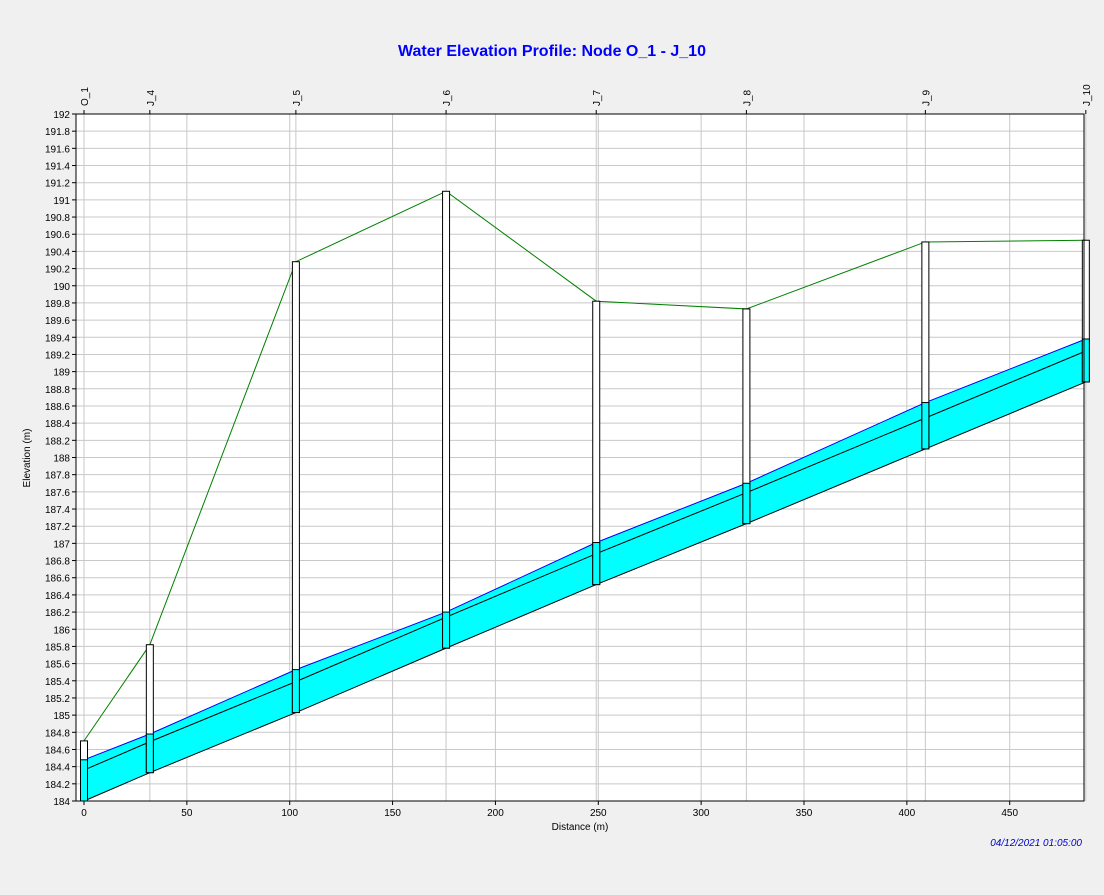 This screenshot has width=1104, height=895. What do you see at coordinates (57, 596) in the screenshot?
I see `y-tick-label: 186.4` at bounding box center [57, 596].